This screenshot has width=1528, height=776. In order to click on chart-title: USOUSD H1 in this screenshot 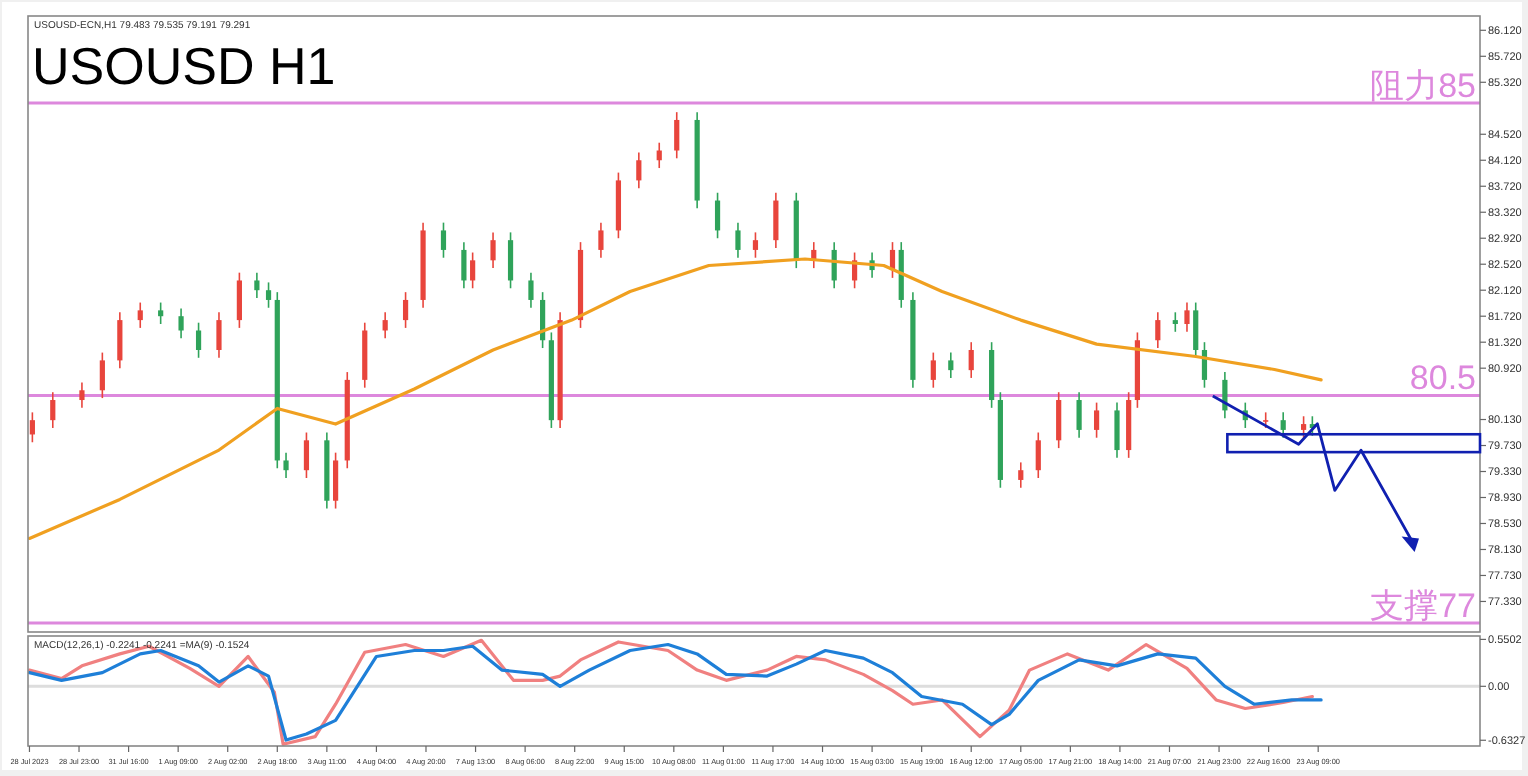, I will do `click(184, 66)`.